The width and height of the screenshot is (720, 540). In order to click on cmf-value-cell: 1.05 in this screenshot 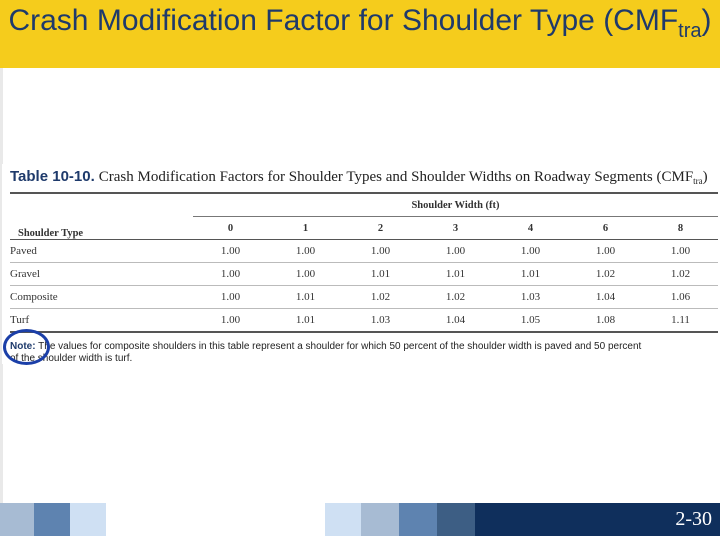, I will do `click(530, 320)`.